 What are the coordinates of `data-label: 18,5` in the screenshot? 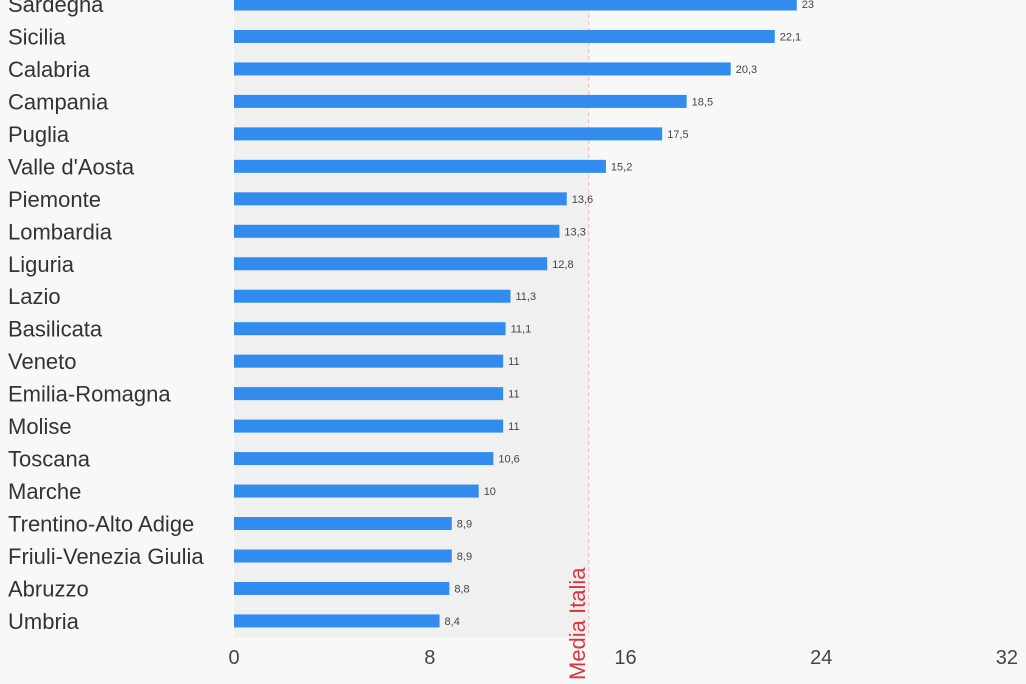 It's located at (702, 102).